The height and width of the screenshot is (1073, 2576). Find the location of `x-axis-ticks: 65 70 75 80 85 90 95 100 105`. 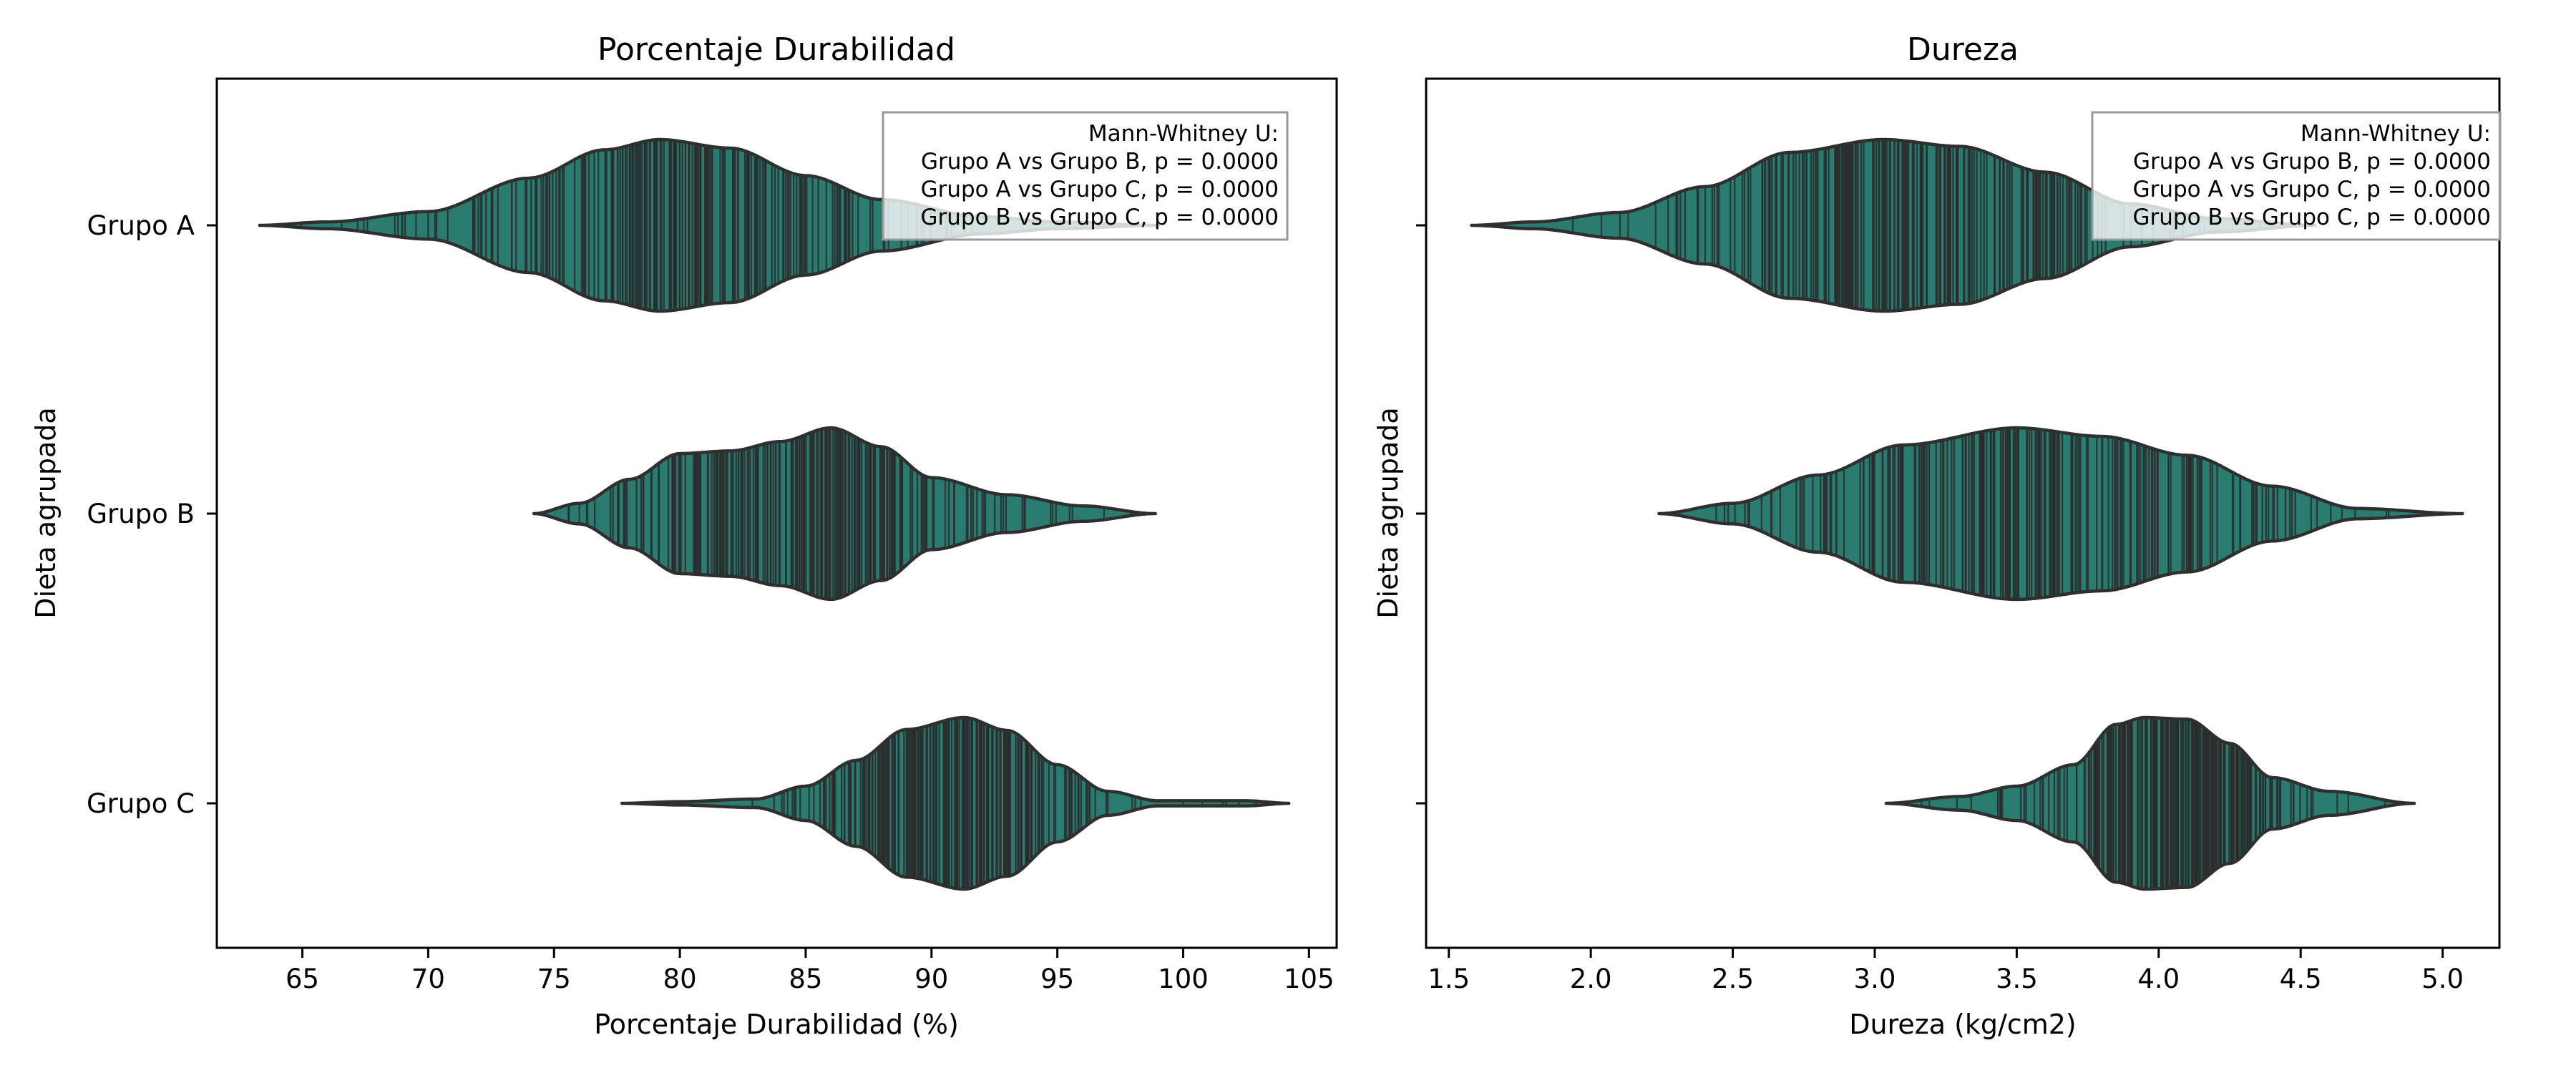

x-axis-ticks: 65 70 75 80 85 90 95 100 105 is located at coordinates (810, 971).